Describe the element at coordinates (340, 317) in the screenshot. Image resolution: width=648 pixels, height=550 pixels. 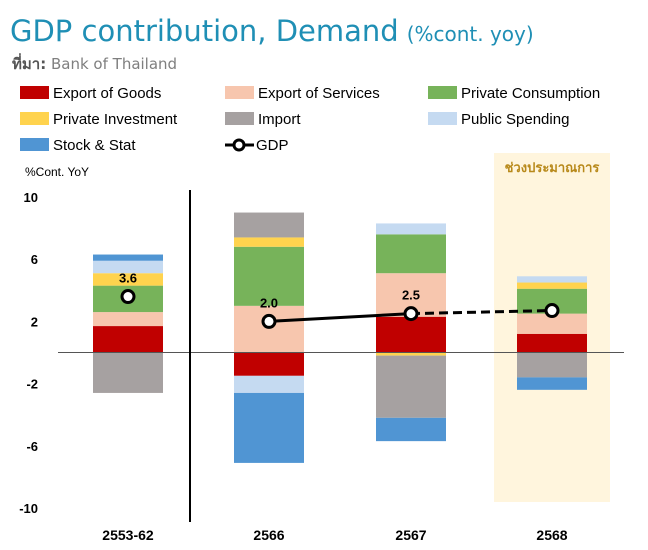
I see `gdp-line-segment` at that location.